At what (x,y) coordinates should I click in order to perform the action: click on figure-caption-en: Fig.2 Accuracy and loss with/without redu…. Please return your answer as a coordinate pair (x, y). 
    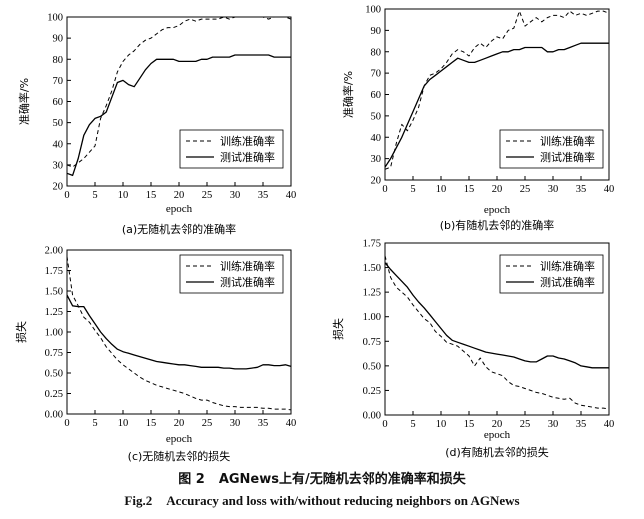
    Looking at the image, I should click on (322, 501).